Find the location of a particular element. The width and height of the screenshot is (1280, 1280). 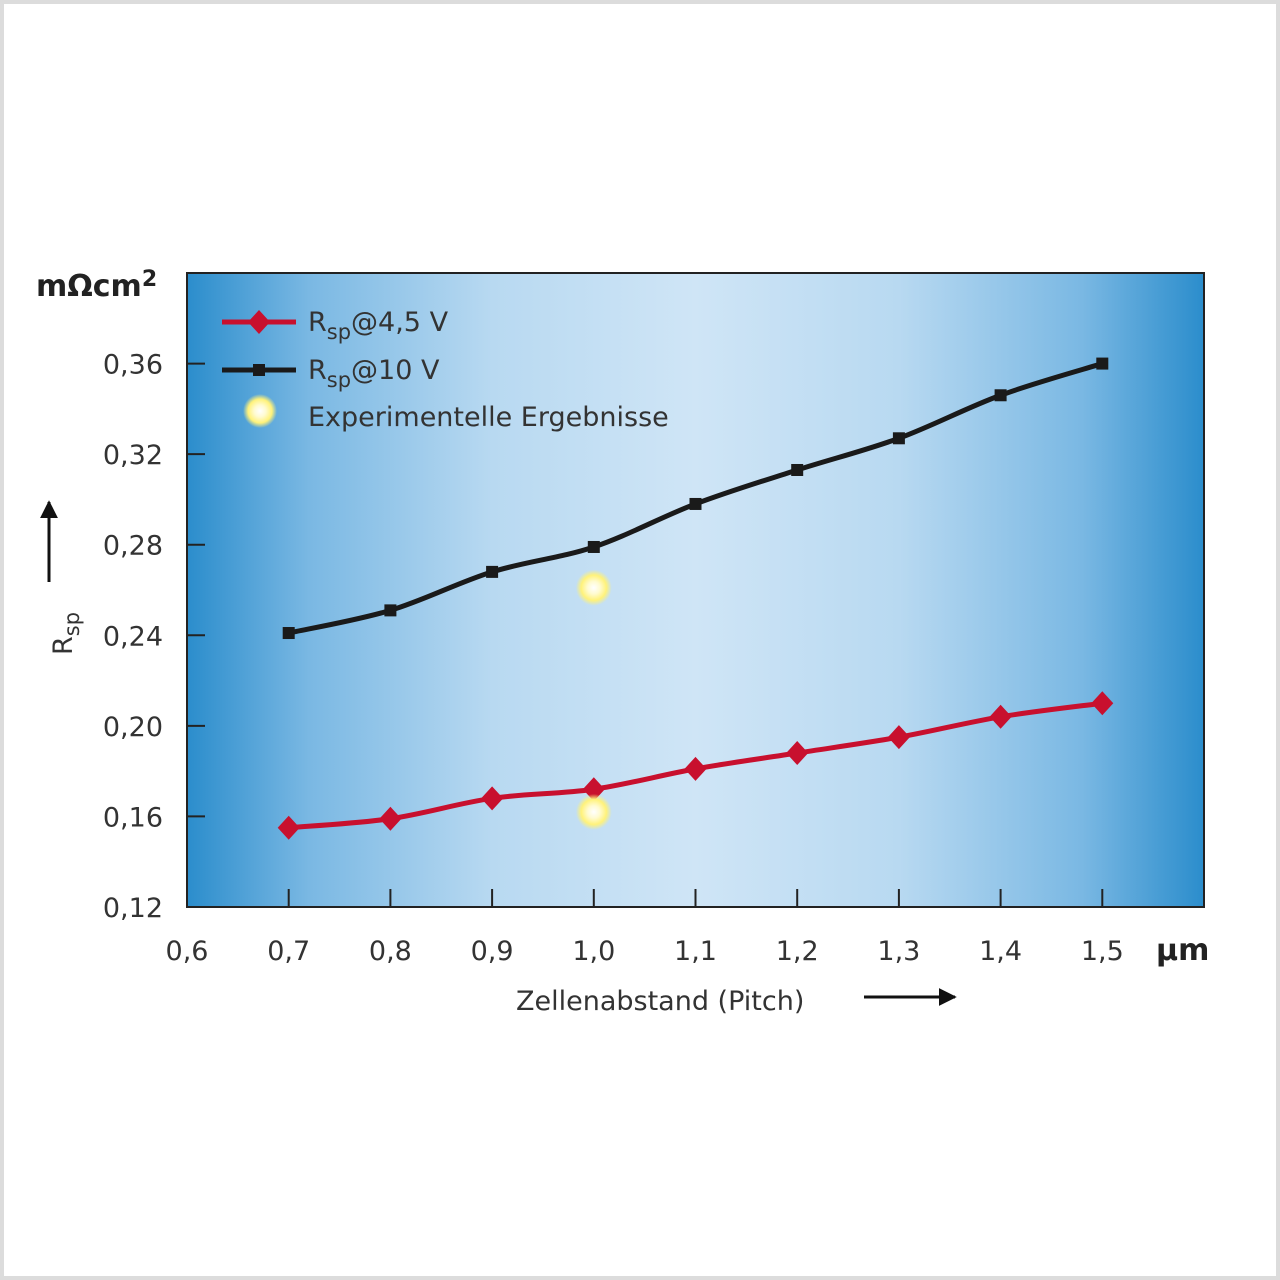

x-tick-label: 1,3 is located at coordinates (898, 951).